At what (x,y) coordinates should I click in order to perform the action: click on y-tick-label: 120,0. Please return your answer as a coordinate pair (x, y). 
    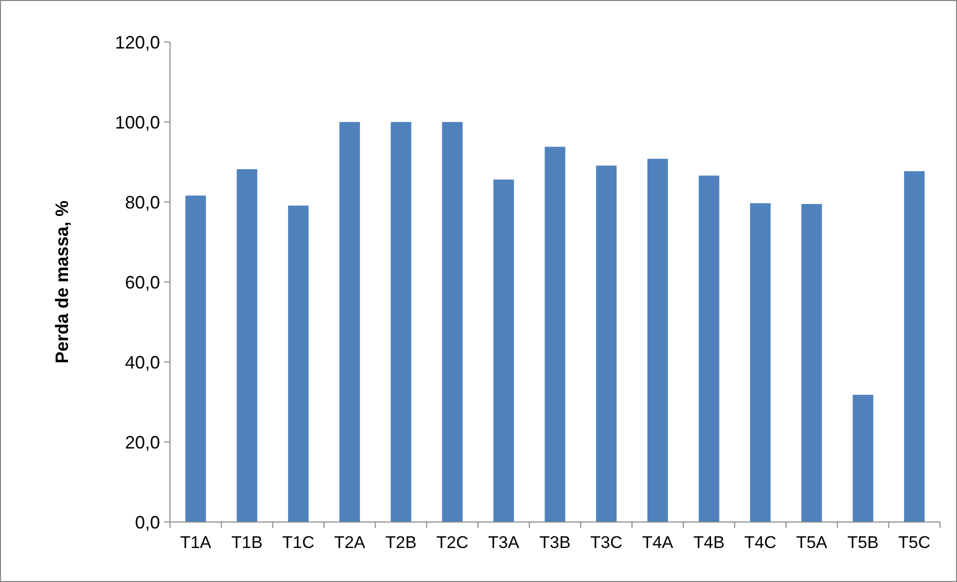
    Looking at the image, I should click on (137, 42).